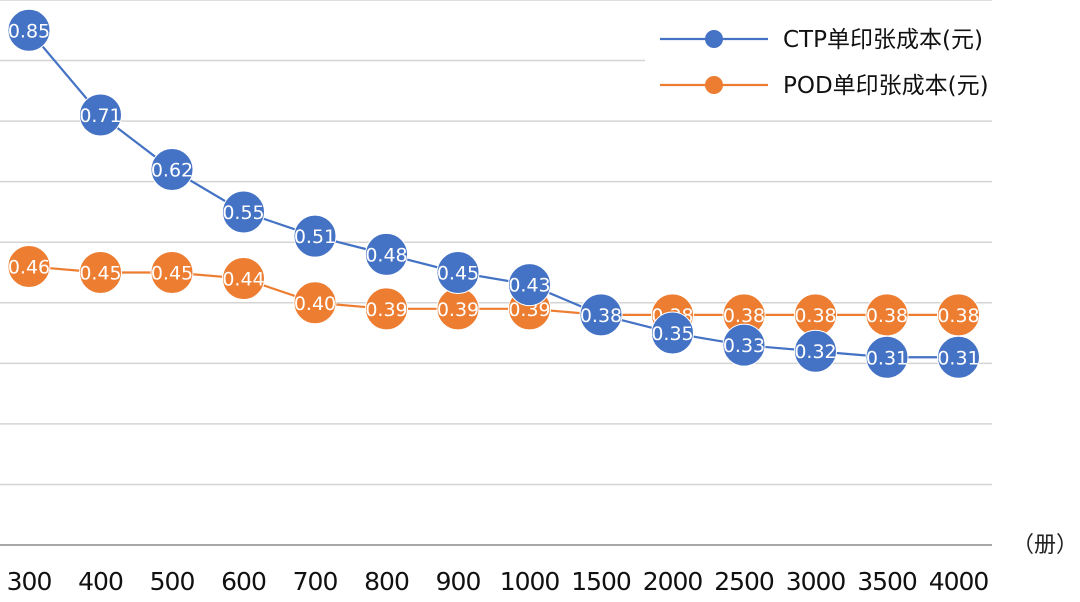 The image size is (1080, 602). I want to click on x-tick-label: 900, so click(458, 581).